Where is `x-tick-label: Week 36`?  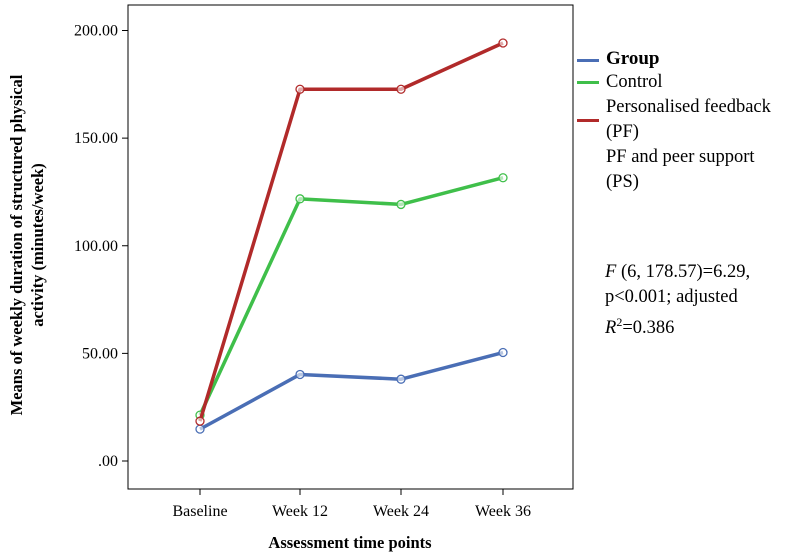 x-tick-label: Week 36 is located at coordinates (503, 511).